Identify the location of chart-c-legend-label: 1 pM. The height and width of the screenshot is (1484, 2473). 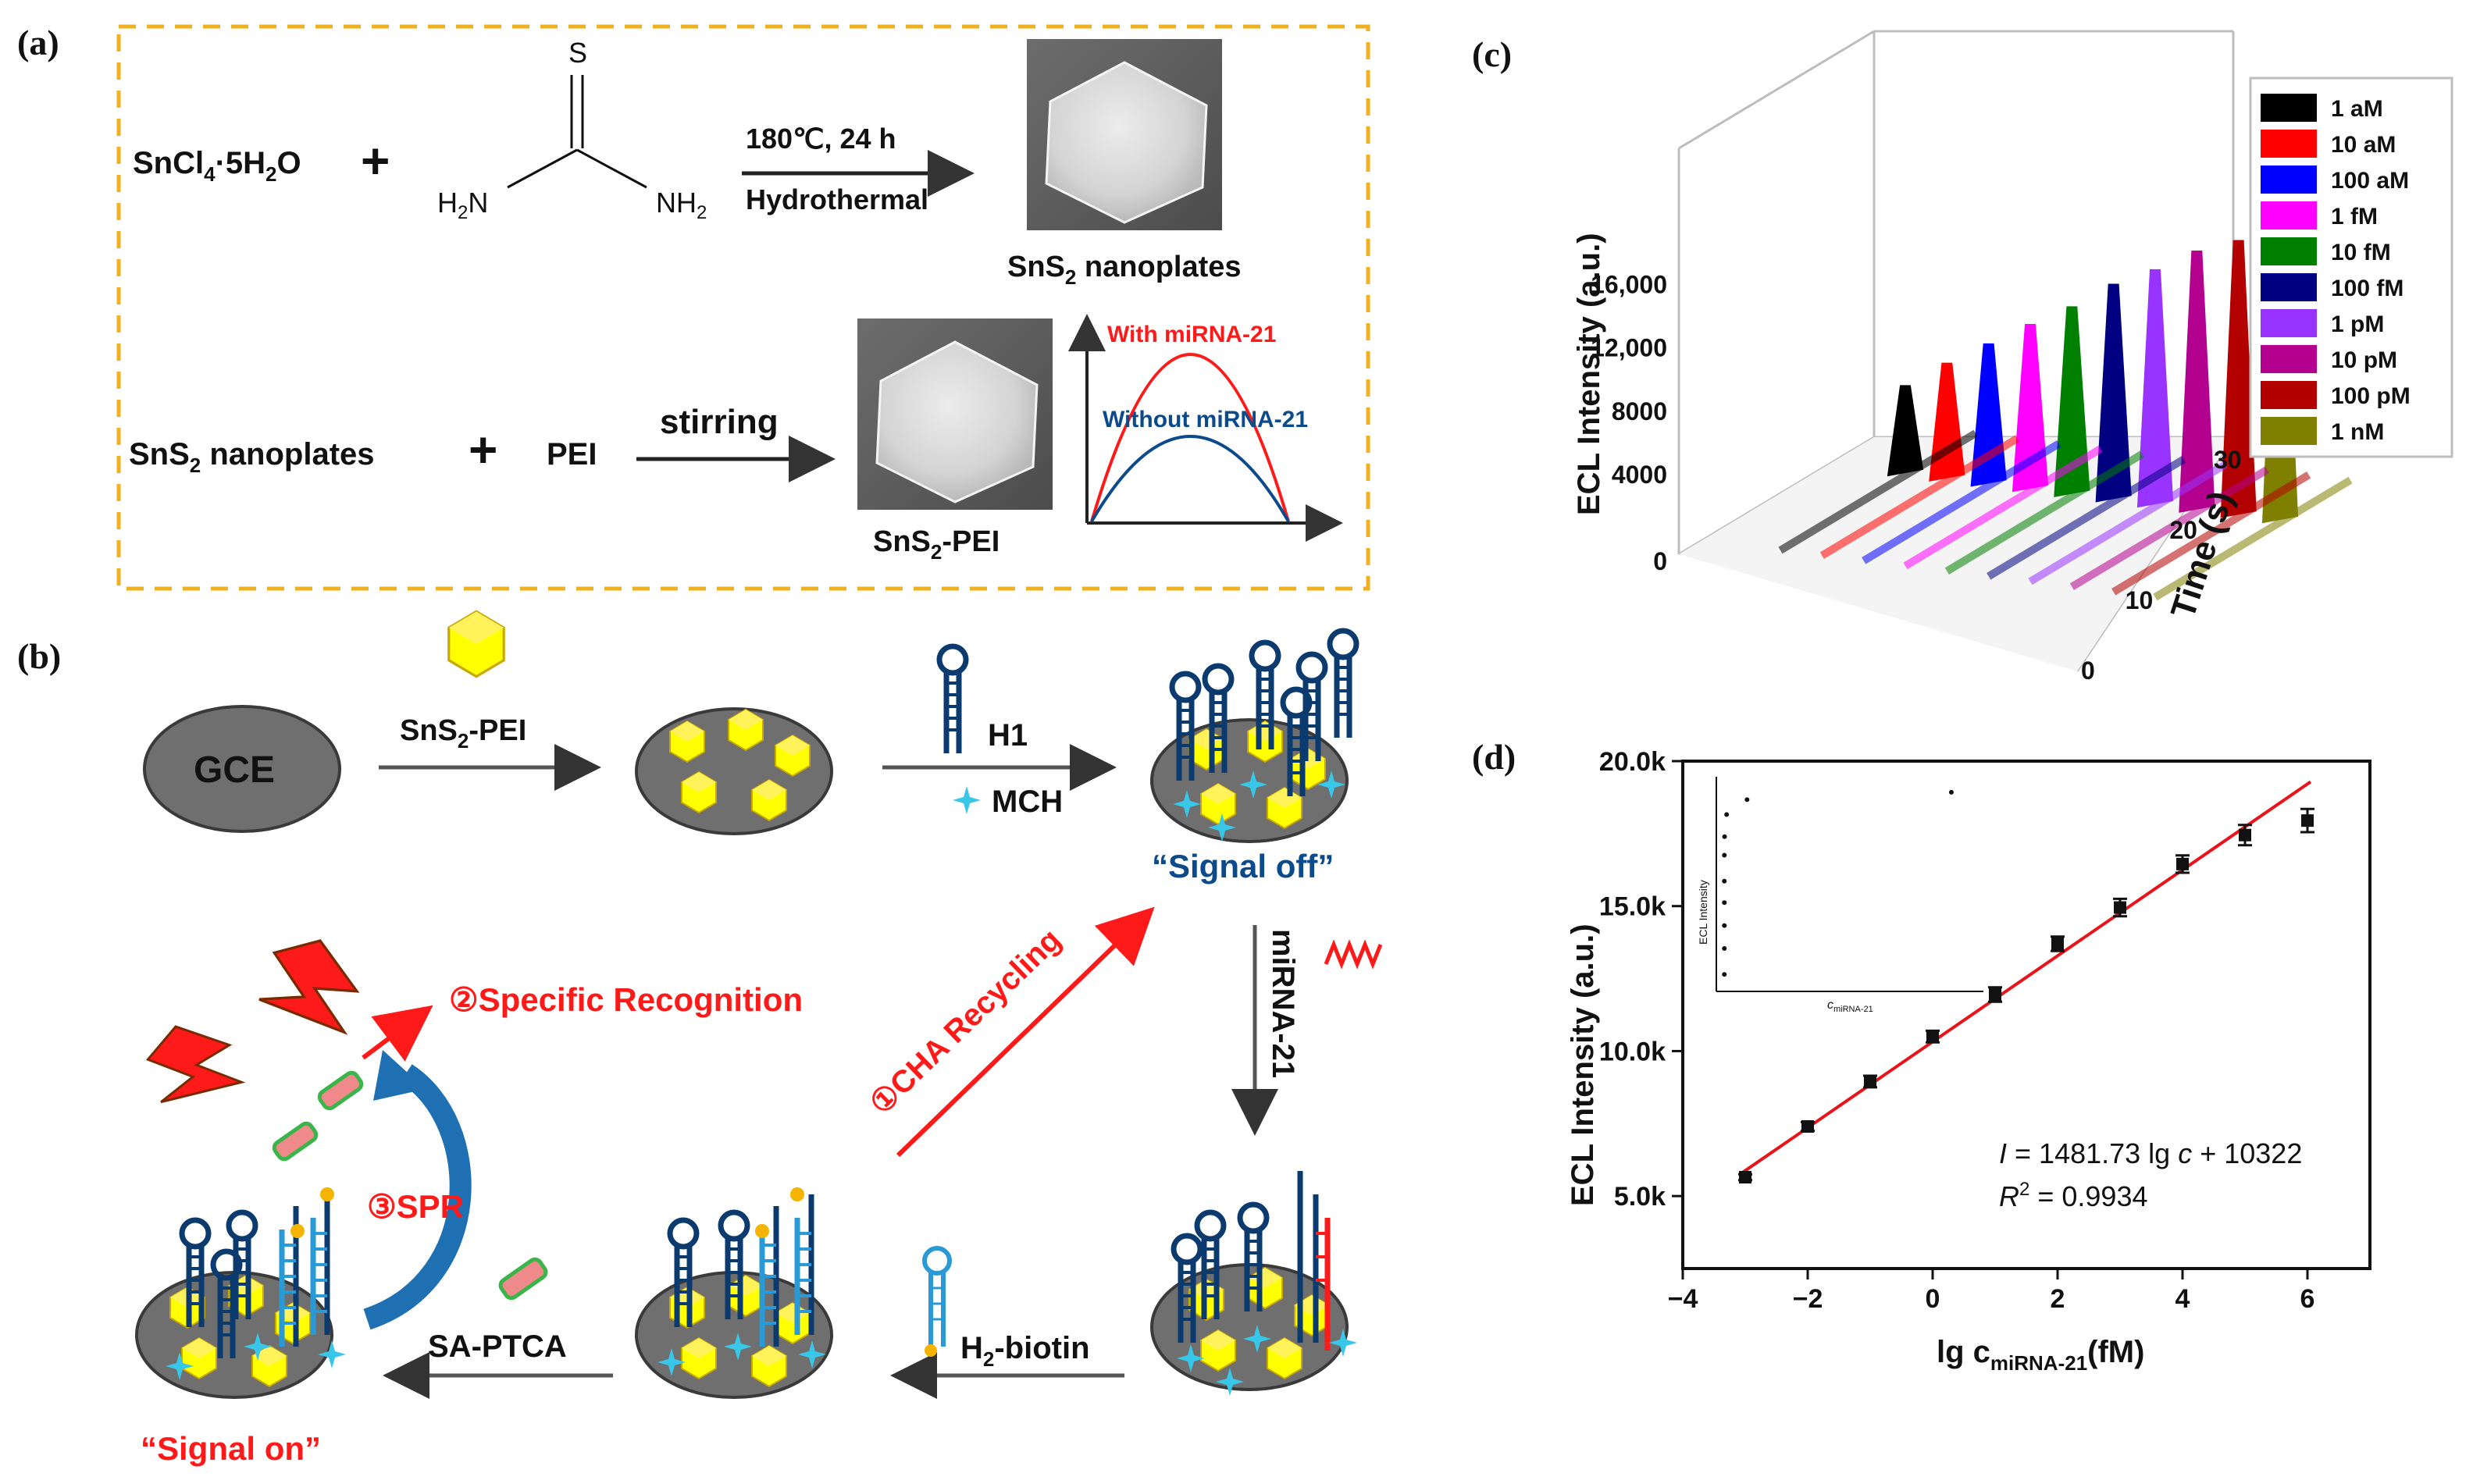
(2357, 324).